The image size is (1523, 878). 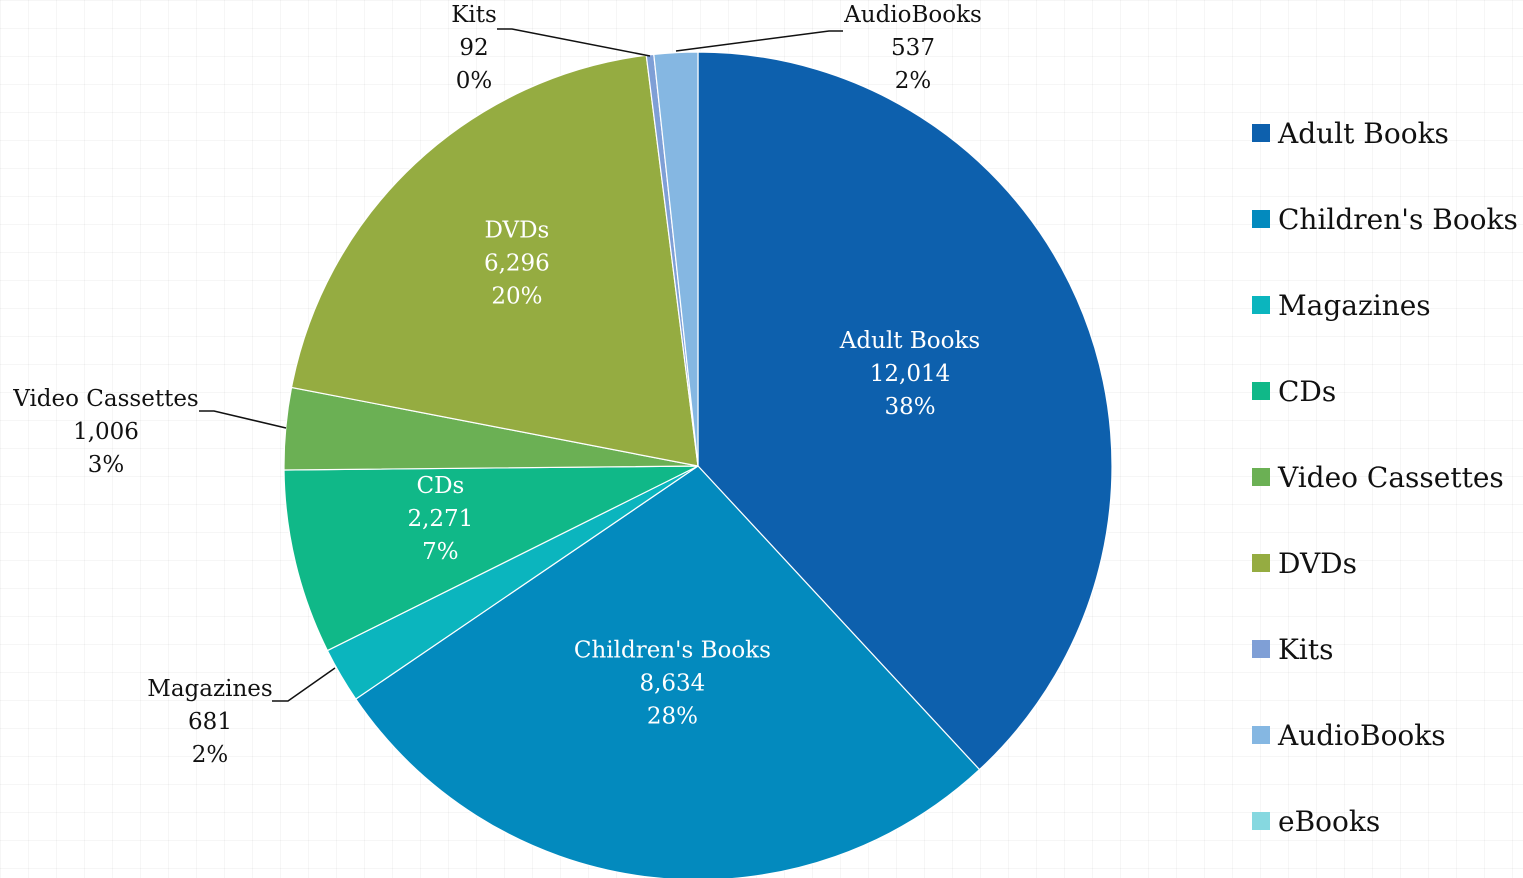 What do you see at coordinates (491, 558) in the screenshot?
I see `pie-slice-cds` at bounding box center [491, 558].